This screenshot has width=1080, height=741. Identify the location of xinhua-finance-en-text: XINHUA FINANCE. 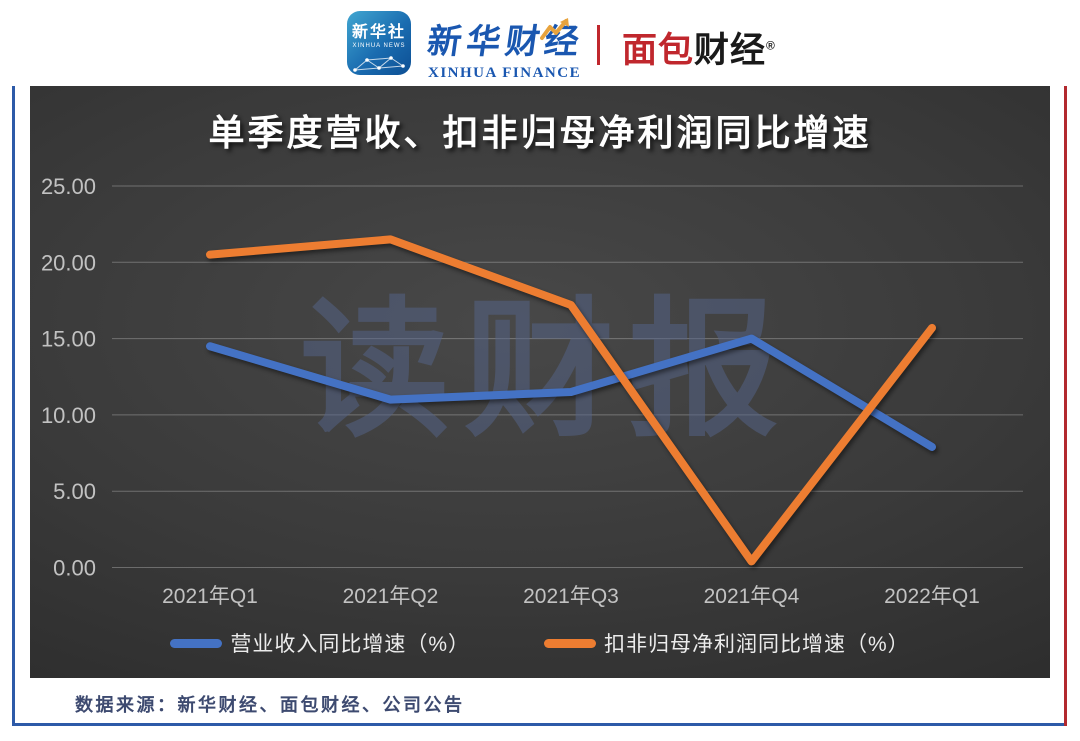
(505, 73).